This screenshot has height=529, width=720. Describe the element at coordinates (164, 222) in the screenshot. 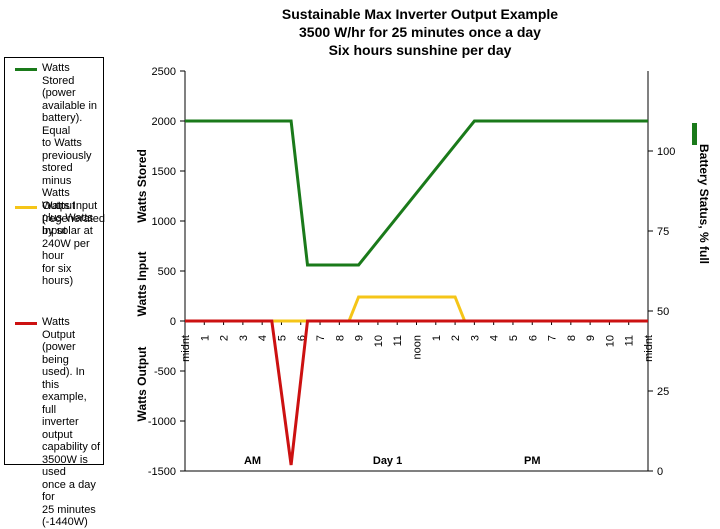

I see `y-tick-label: 1000` at that location.